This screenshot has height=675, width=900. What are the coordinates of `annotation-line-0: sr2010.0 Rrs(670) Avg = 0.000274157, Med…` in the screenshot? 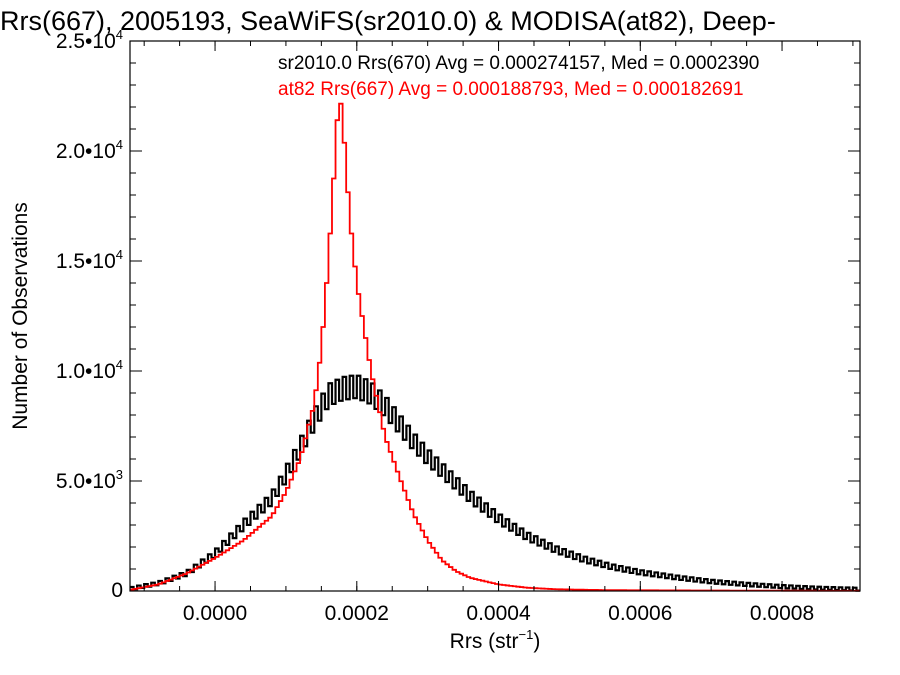 It's located at (518, 63).